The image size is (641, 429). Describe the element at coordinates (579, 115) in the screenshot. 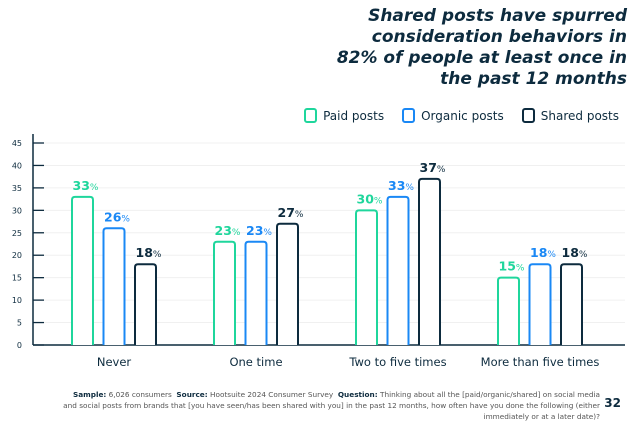

I see `legend-label: Shared posts` at that location.